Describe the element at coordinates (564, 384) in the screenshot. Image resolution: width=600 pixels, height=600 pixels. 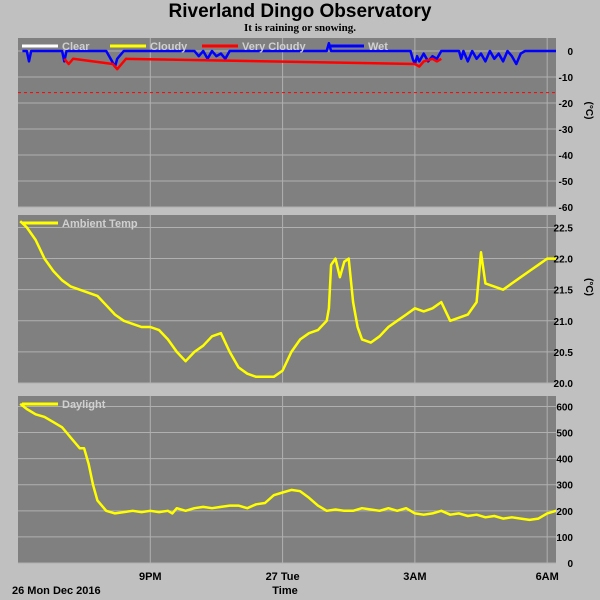
I see `y-tick-label: 20.0` at that location.